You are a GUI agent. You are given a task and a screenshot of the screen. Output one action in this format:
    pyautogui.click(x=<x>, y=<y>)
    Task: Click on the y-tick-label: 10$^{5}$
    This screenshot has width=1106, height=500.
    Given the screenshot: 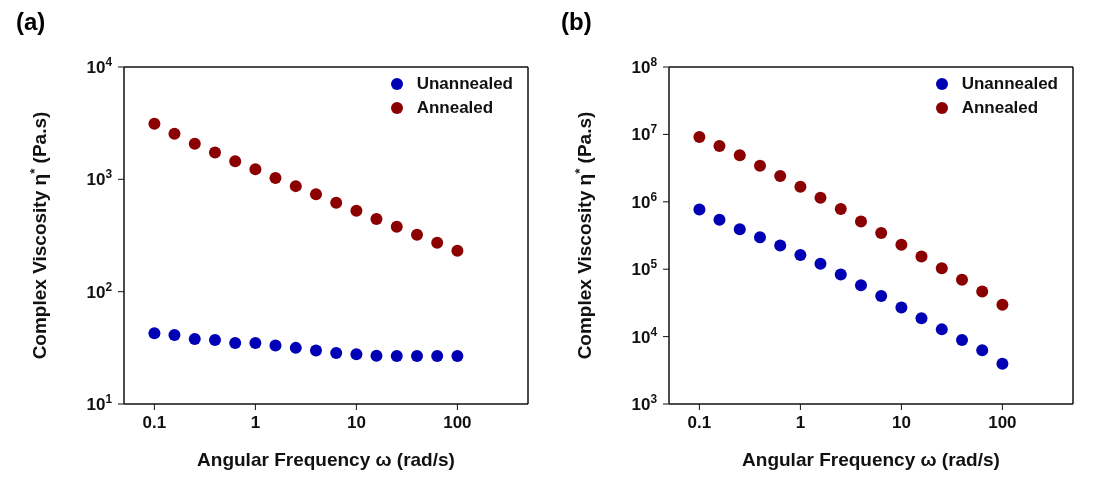 What is the action you would take?
    pyautogui.click(x=644, y=268)
    